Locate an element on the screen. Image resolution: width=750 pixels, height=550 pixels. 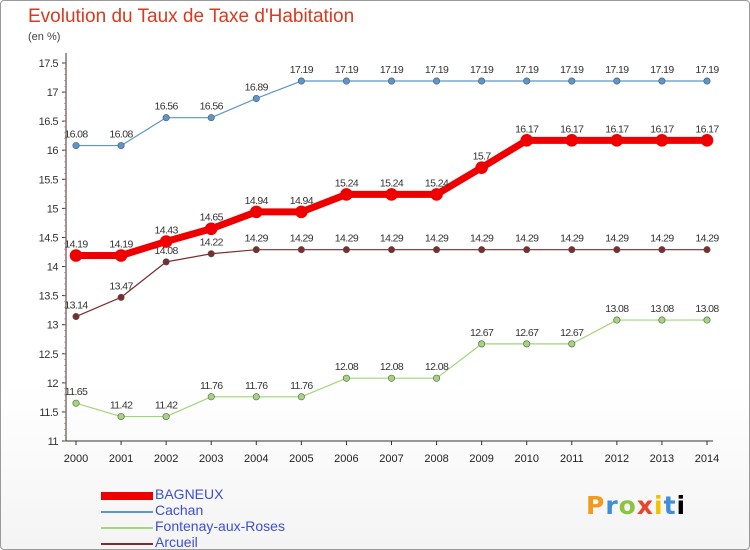
chart-title: Evolution du Taux de Taxe d'Habitation is located at coordinates (191, 16).